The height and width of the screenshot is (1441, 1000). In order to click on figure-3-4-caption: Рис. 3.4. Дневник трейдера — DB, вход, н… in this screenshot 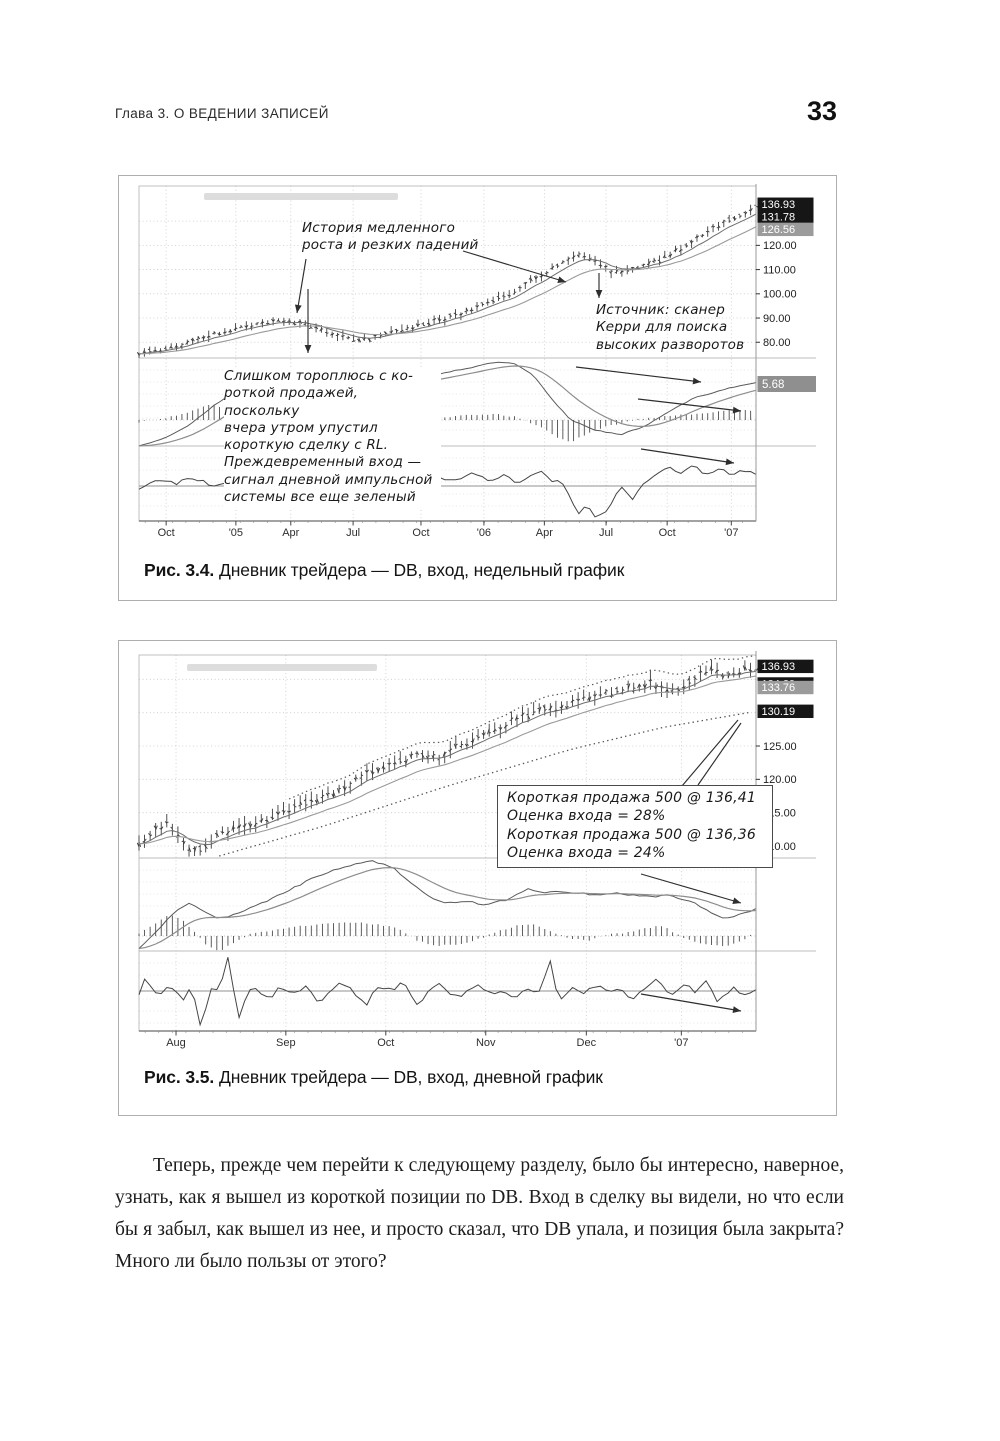, I will do `click(384, 570)`.